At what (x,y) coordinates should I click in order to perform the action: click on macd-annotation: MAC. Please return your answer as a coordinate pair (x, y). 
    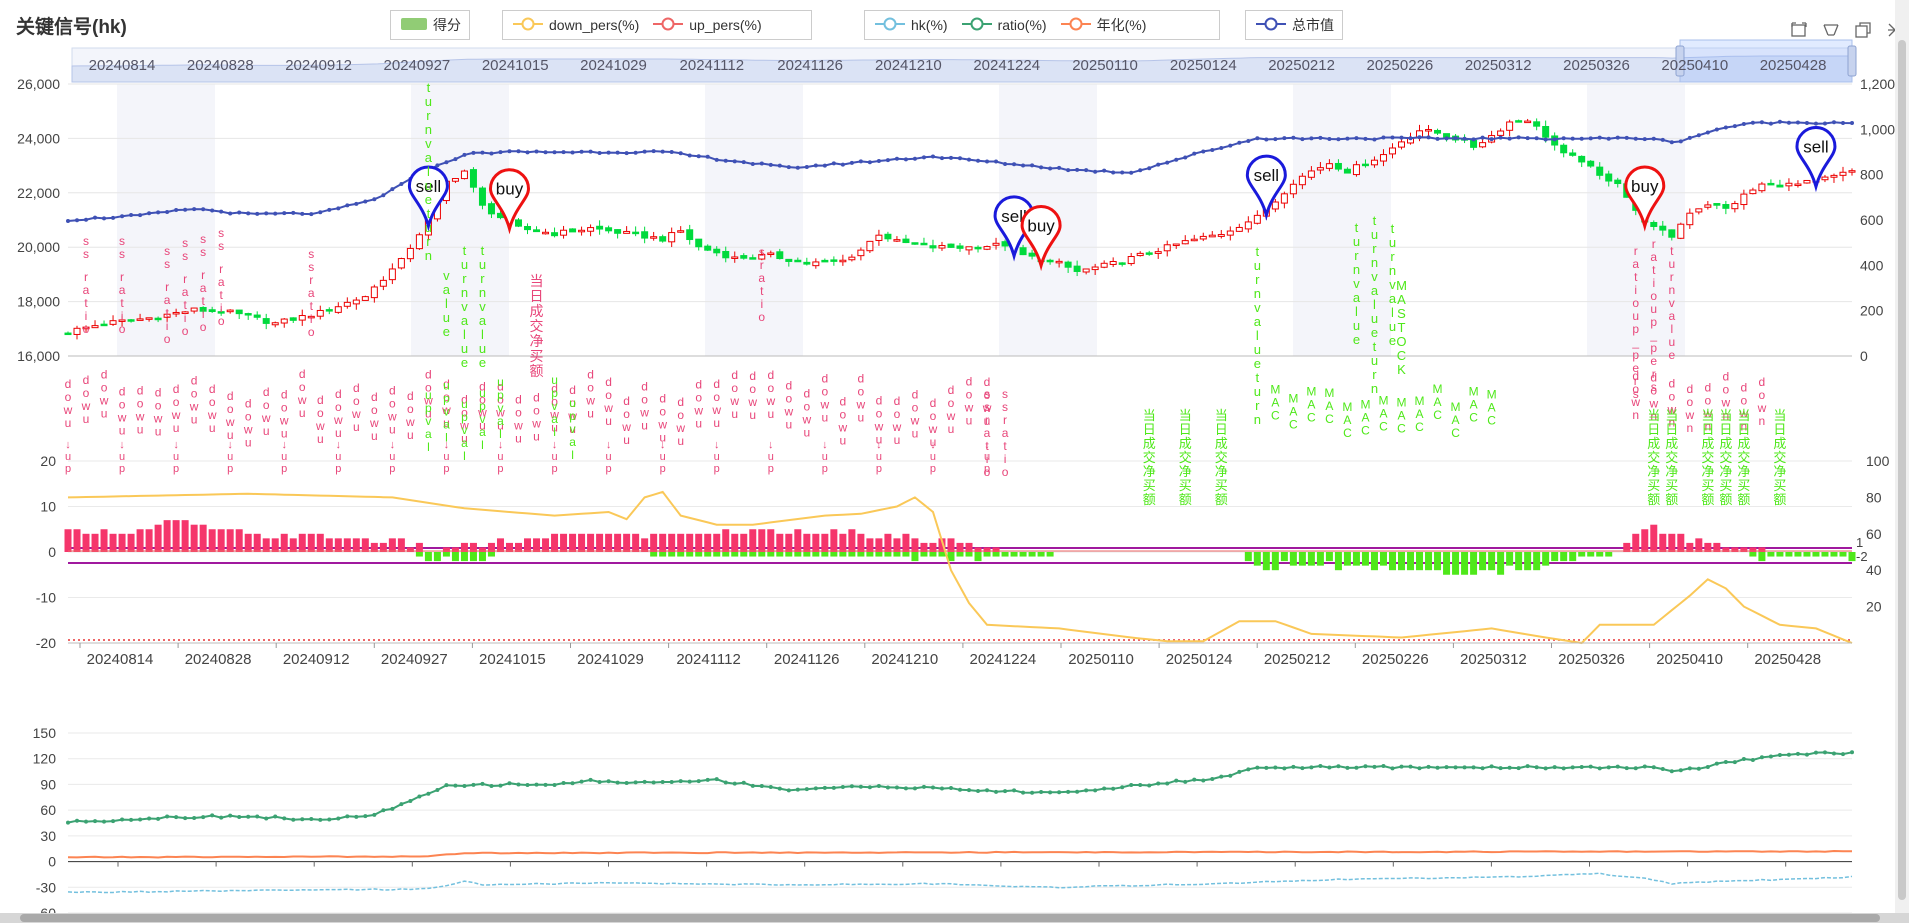
    Looking at the image, I should click on (1365, 417).